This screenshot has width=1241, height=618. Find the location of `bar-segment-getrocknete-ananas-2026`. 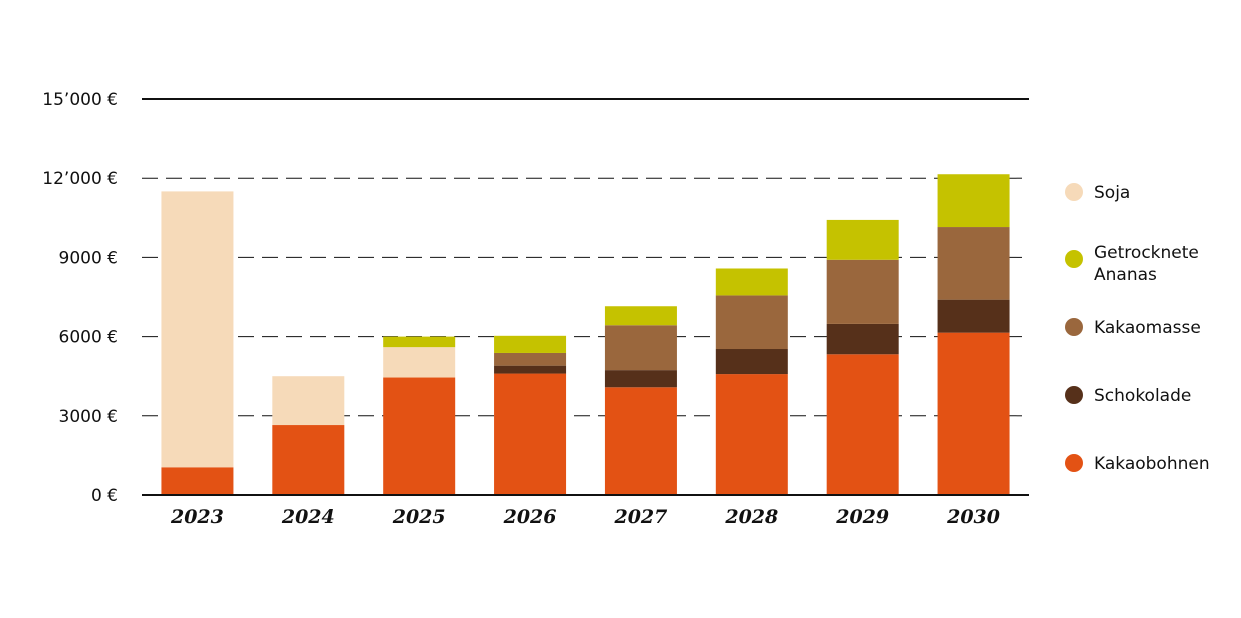

bar-segment-getrocknete-ananas-2026 is located at coordinates (530, 344).